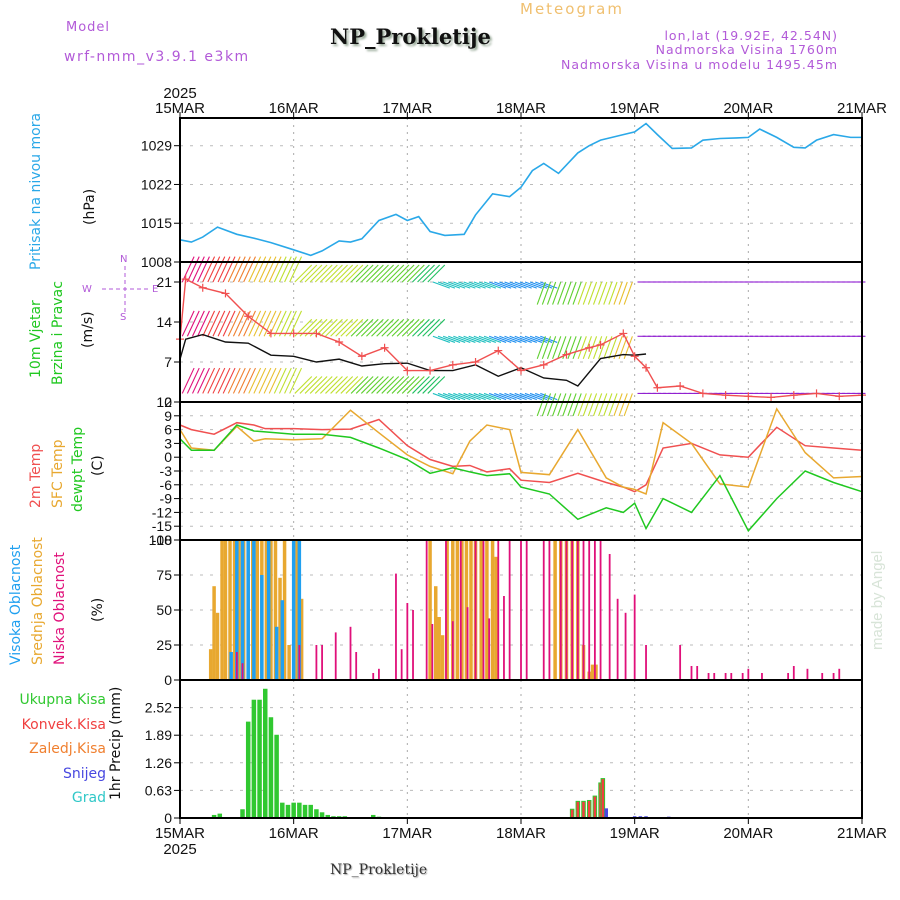 The image size is (900, 900). I want to click on y-tick-label: 75, so click(164, 575).